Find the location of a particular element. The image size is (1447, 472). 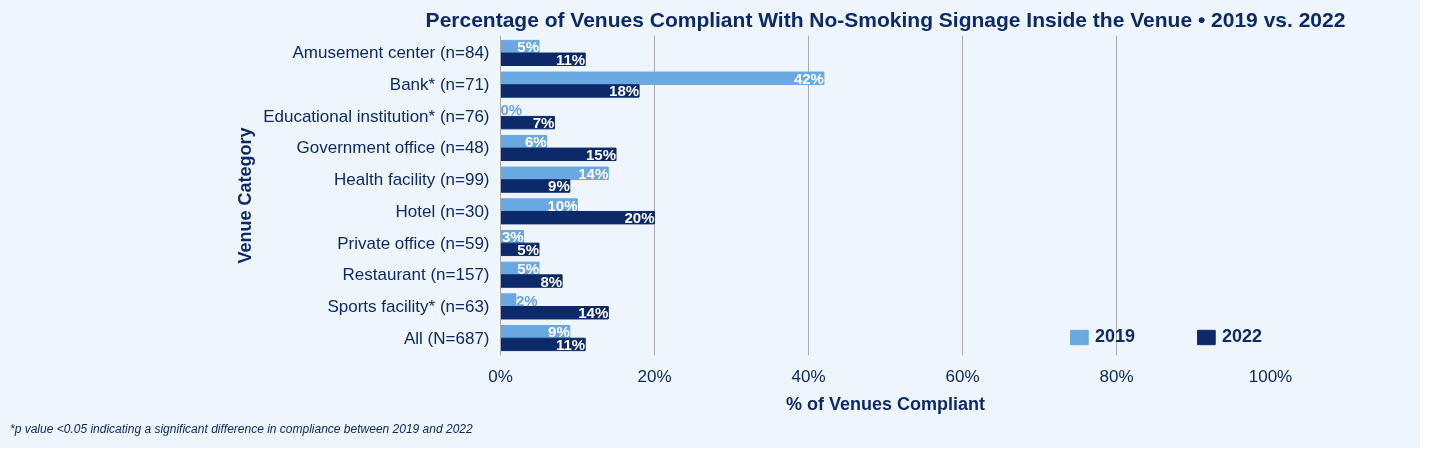

x-tick-label: 100% is located at coordinates (1270, 376).